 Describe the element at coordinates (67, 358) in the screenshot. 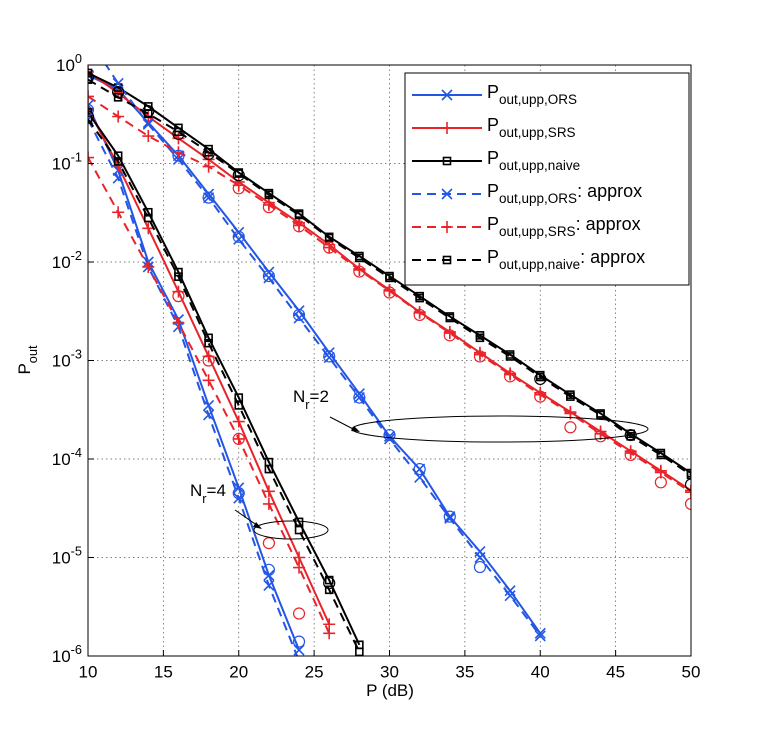

I see `y-tick-label: 10⁻³` at that location.